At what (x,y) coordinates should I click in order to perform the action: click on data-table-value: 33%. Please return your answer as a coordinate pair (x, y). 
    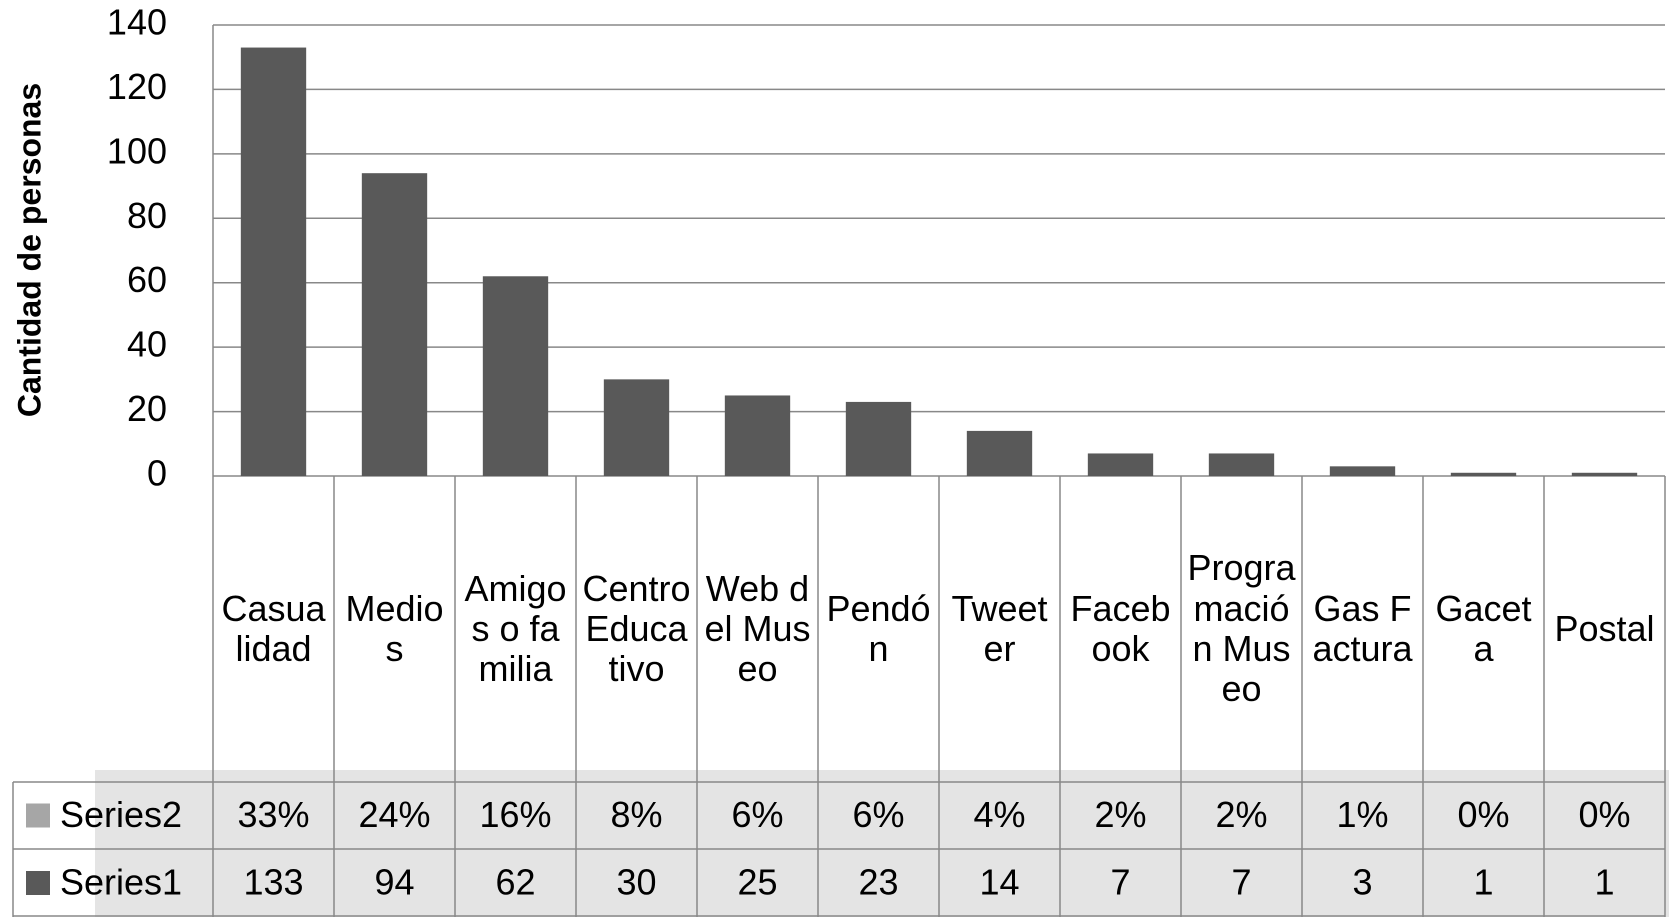
    Looking at the image, I should click on (273, 814).